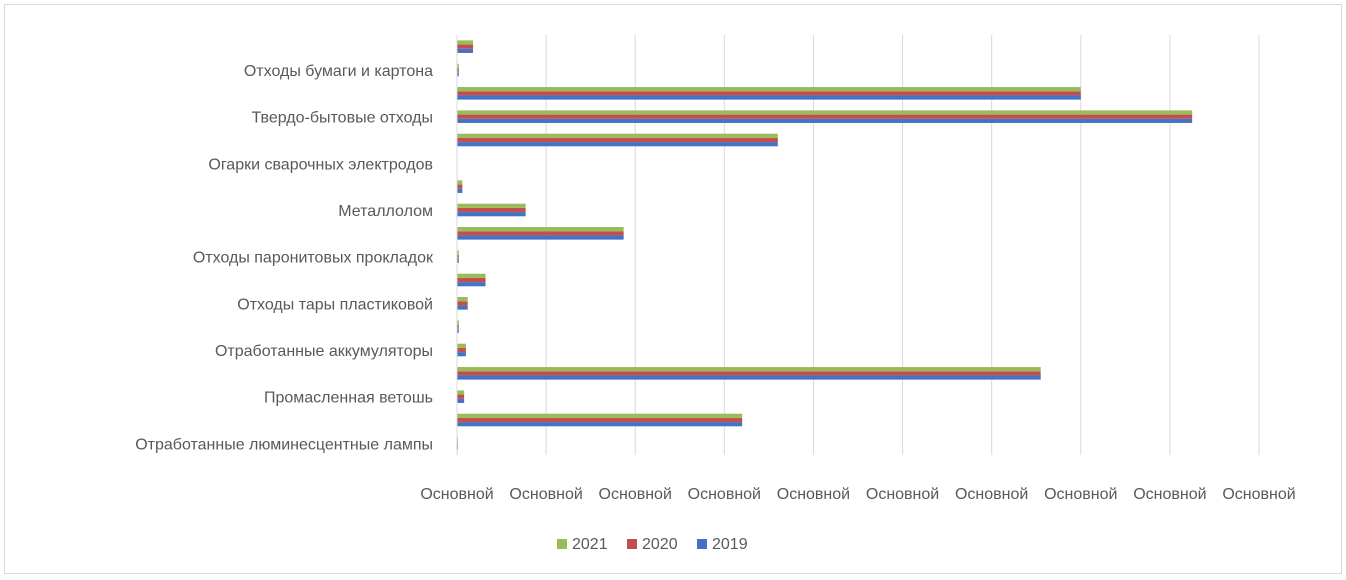 Image resolution: width=1346 pixels, height=580 pixels. What do you see at coordinates (590, 544) in the screenshot?
I see `legend-label: 2021` at bounding box center [590, 544].